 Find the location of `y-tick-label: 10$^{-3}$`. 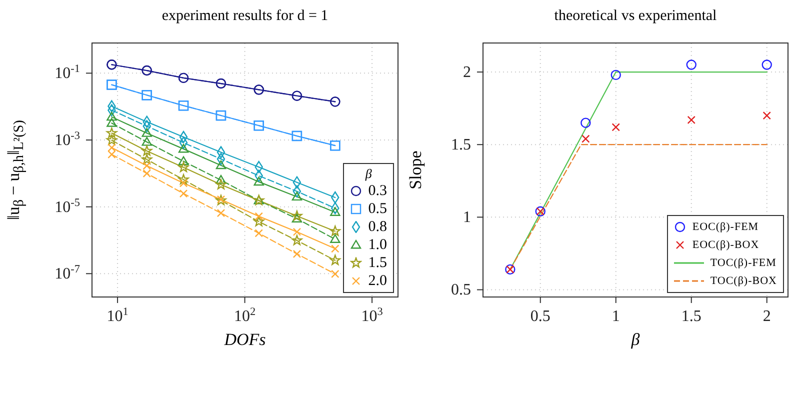

y-tick-label: 10$^{-3}$ is located at coordinates (67, 139).